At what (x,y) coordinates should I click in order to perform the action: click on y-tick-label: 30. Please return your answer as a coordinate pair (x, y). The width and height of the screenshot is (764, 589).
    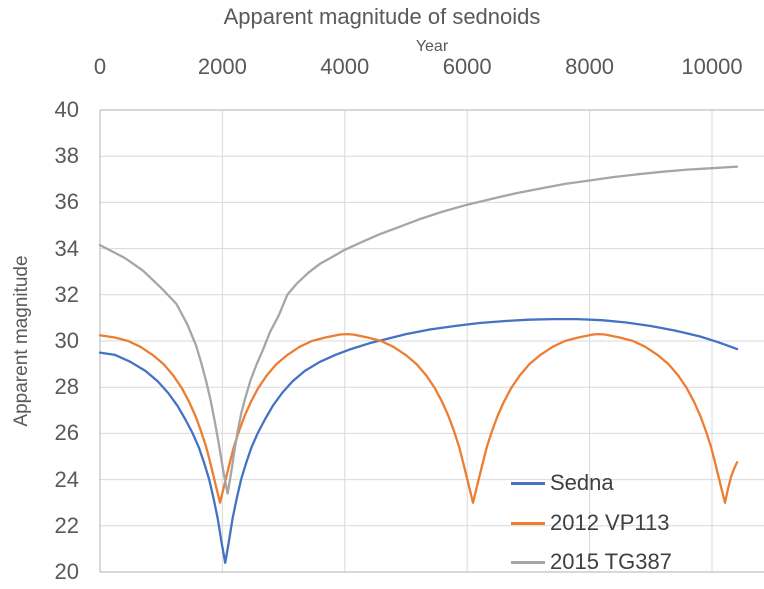
    Looking at the image, I should click on (66, 340).